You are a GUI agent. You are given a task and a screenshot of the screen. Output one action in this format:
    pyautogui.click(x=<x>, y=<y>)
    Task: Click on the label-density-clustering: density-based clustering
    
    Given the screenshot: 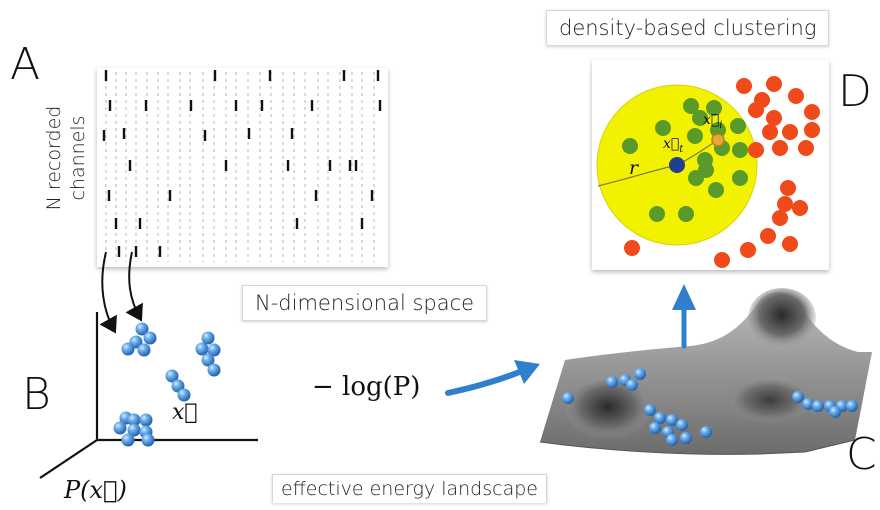 What is the action you would take?
    pyautogui.click(x=688, y=28)
    